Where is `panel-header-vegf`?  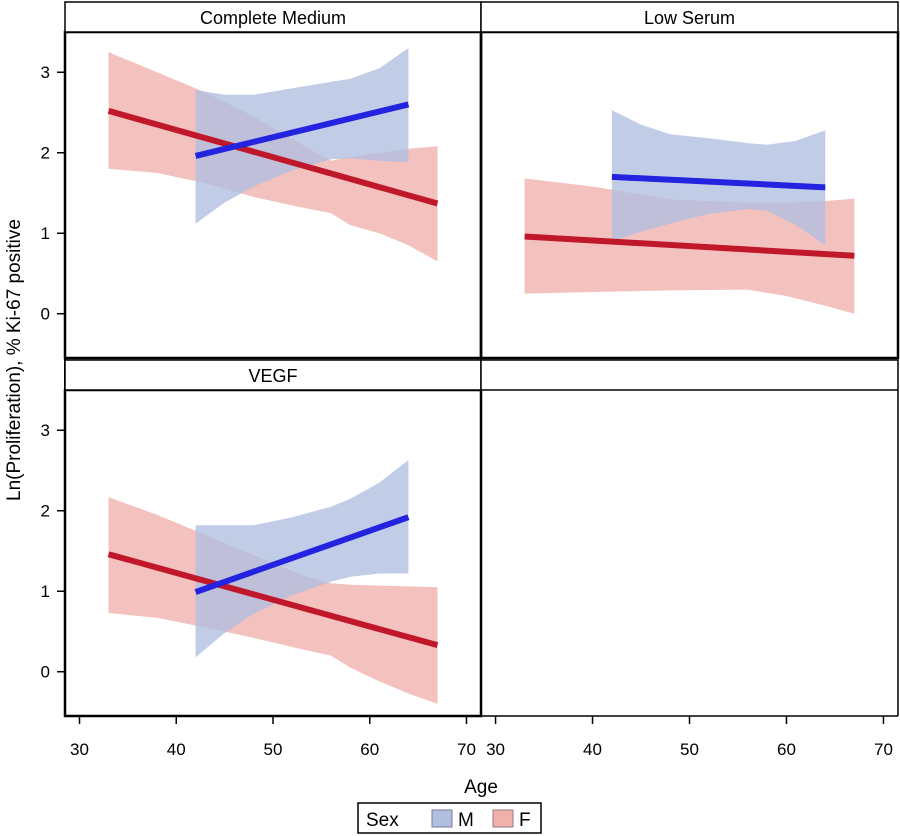
panel-header-vegf is located at coordinates (273, 375).